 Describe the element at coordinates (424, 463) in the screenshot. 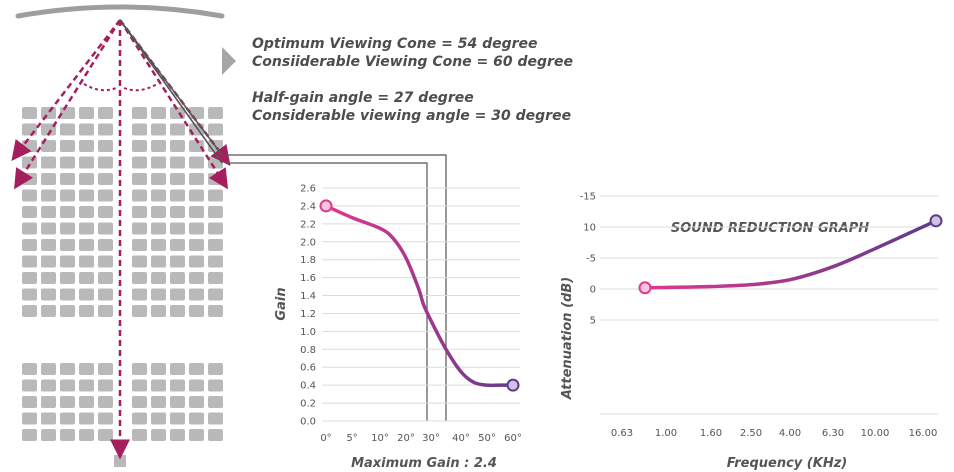

I see `gain-chart-x-label: Maximum Gain : 2.4` at that location.